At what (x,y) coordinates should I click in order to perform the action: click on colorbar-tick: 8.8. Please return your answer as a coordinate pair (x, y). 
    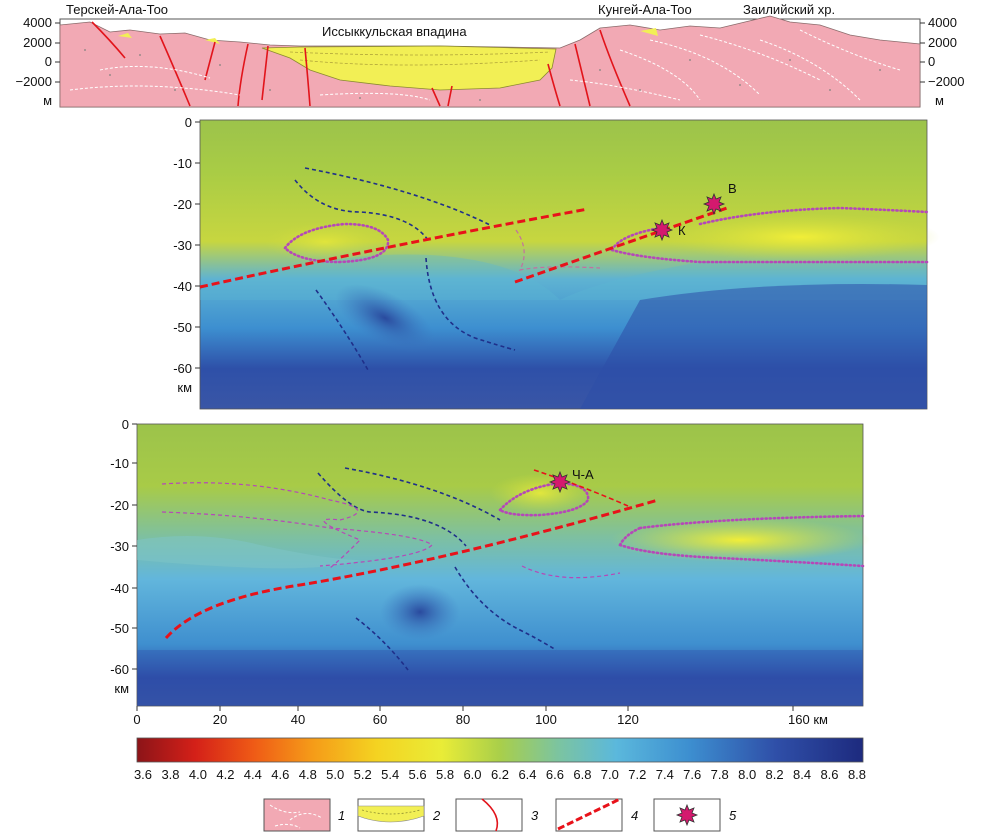
    Looking at the image, I should click on (857, 774).